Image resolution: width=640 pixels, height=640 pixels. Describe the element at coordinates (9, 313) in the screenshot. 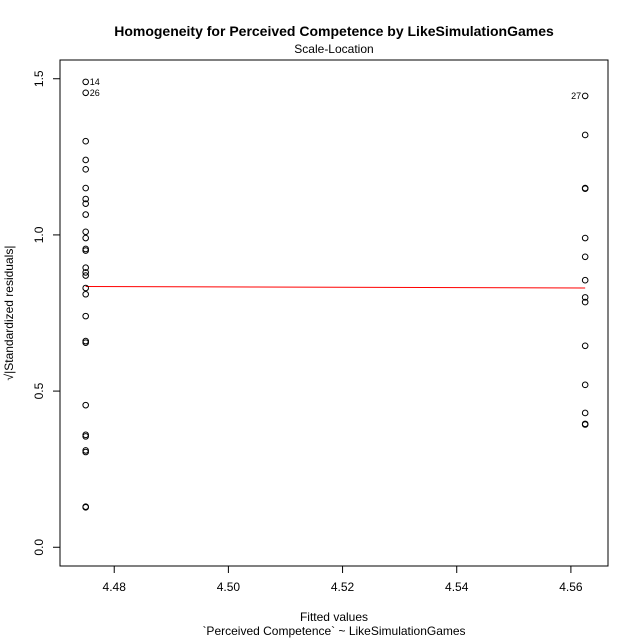

I see `y-axis-label: √|Standardized residuals|` at that location.